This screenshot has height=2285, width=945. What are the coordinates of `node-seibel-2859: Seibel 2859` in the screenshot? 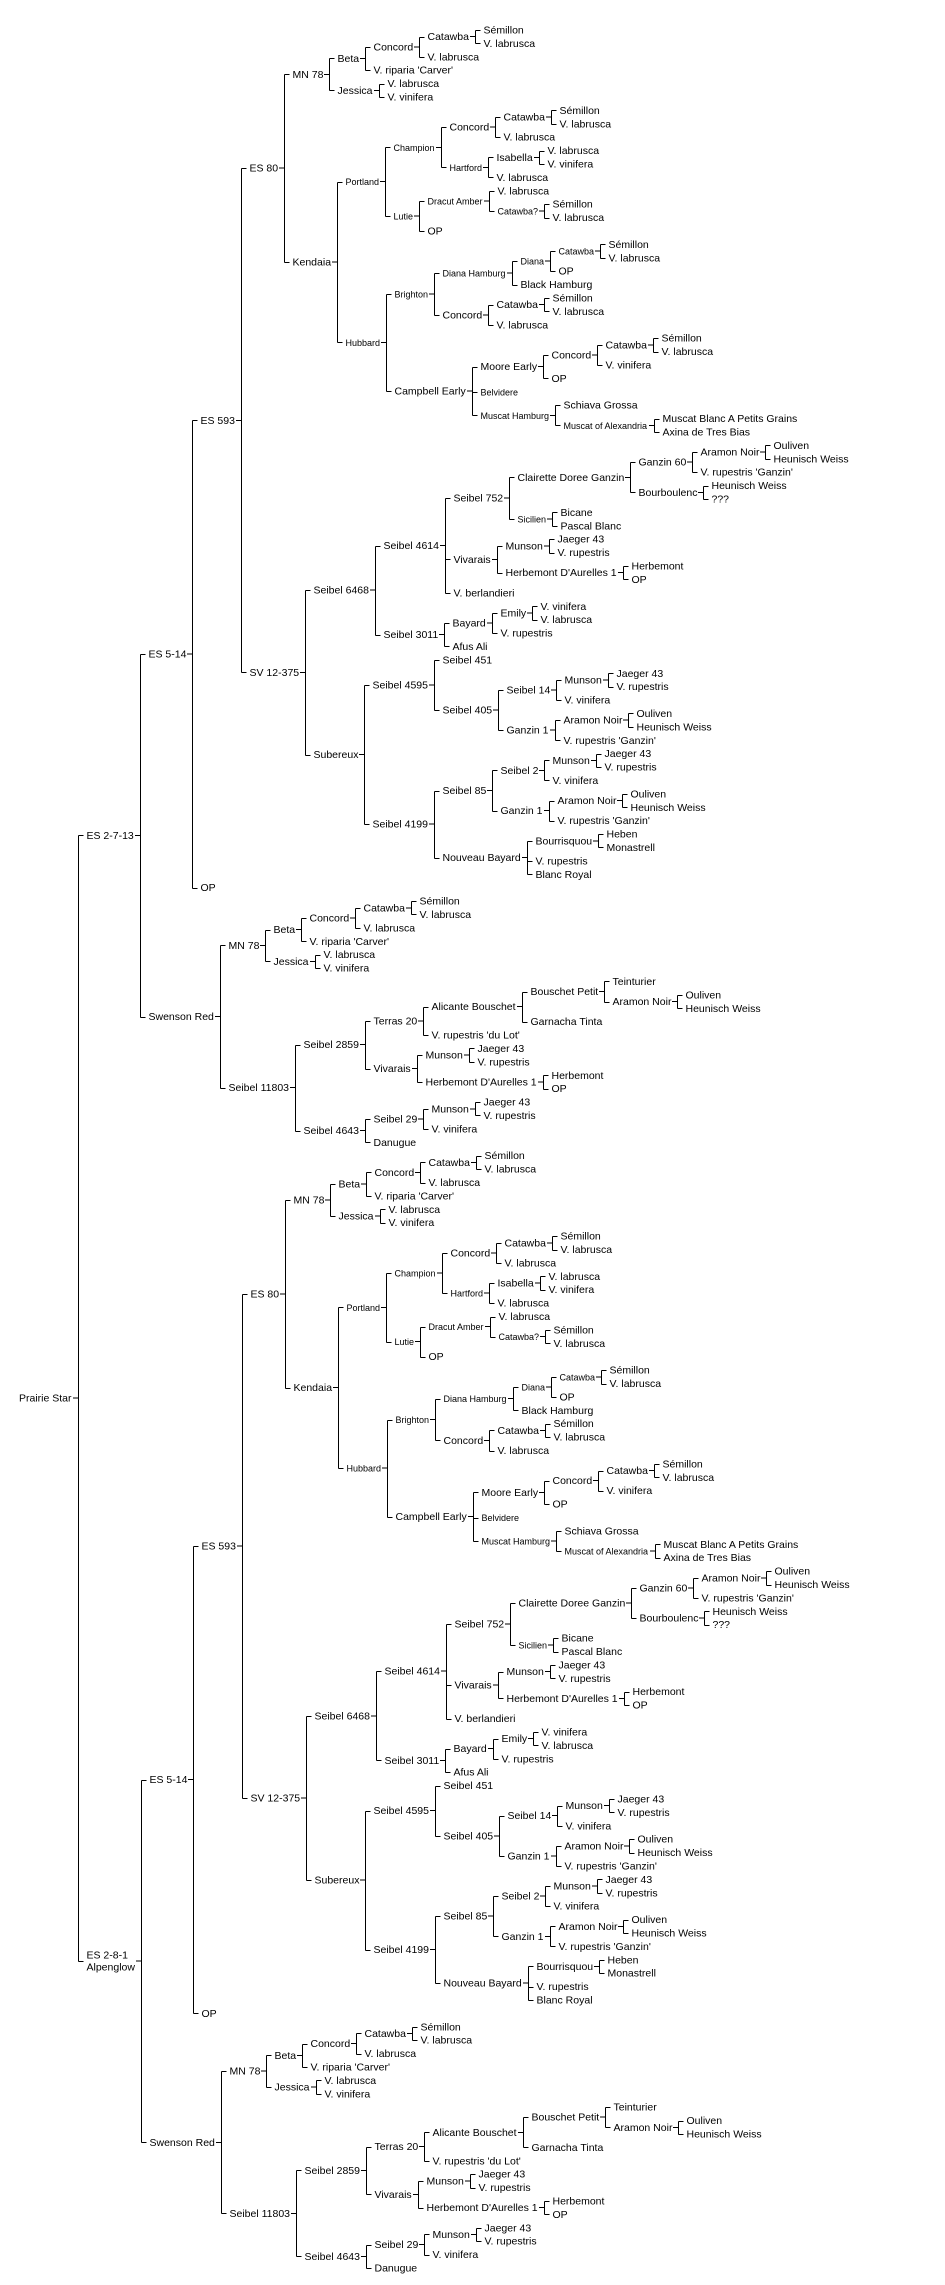 It's located at (332, 1045).